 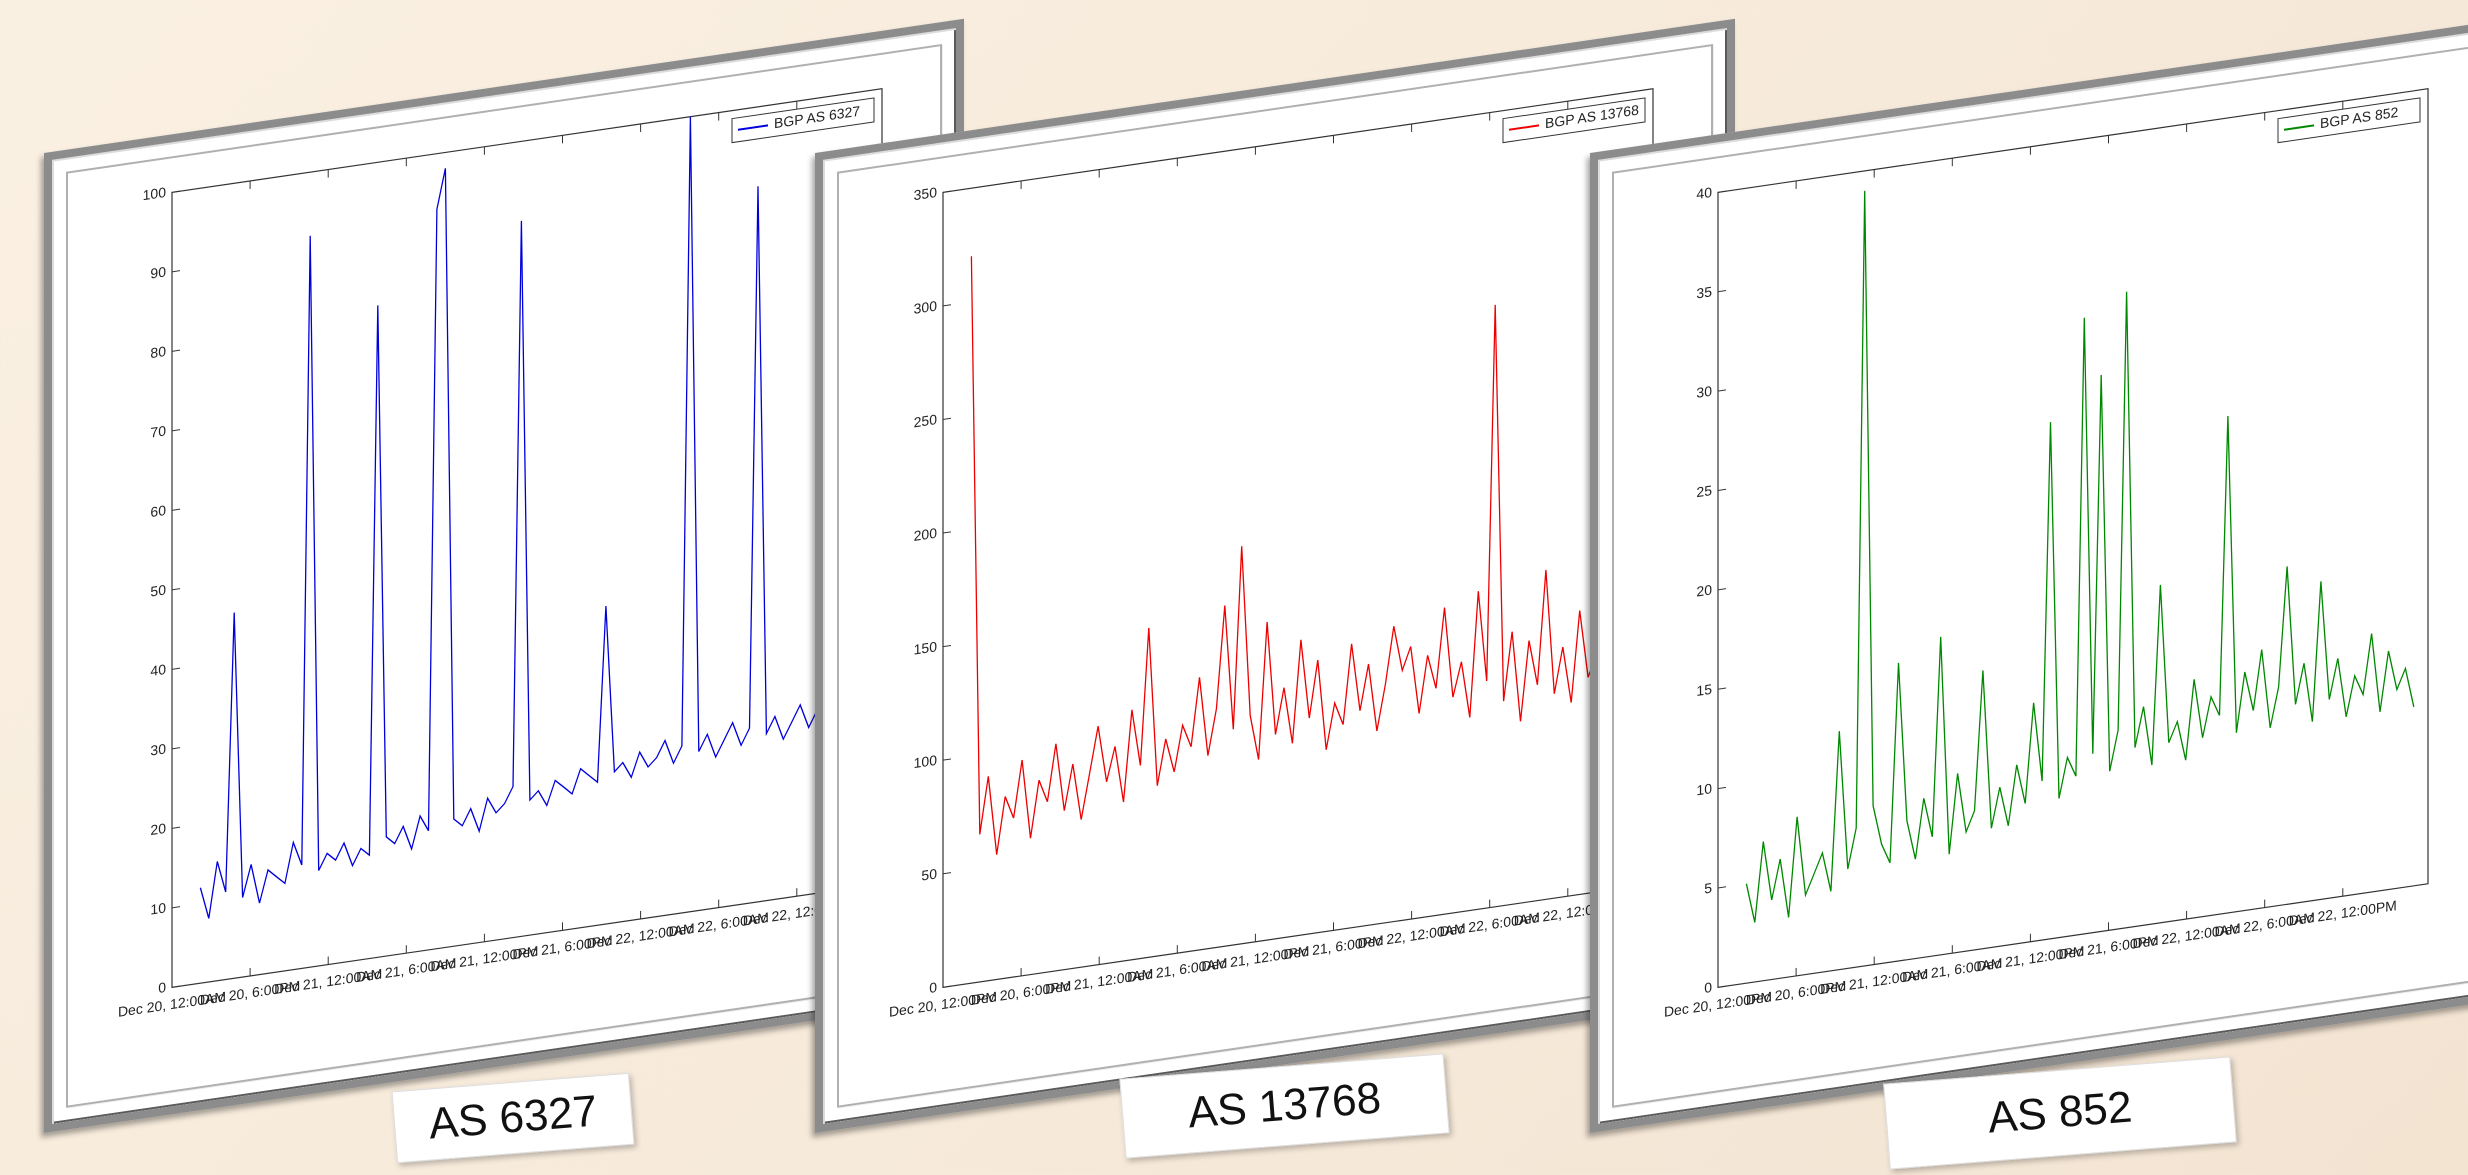 What do you see at coordinates (513, 1118) in the screenshot?
I see `caption: AS 6327` at bounding box center [513, 1118].